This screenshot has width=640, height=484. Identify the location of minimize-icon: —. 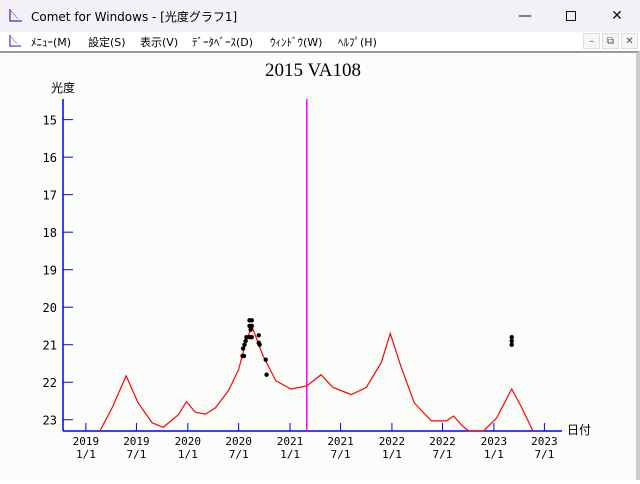
(525, 16).